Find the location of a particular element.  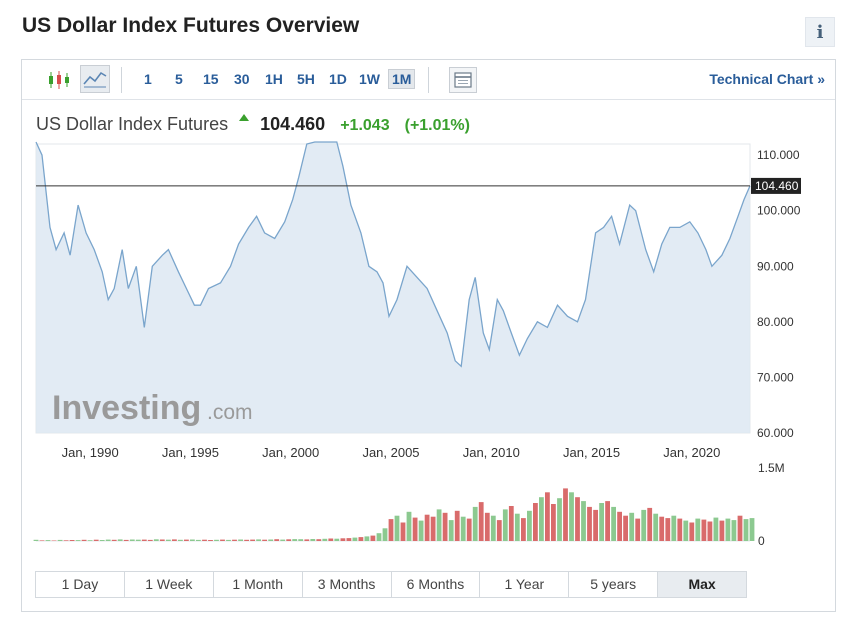

timeframe-1: 1 is located at coordinates (148, 79).